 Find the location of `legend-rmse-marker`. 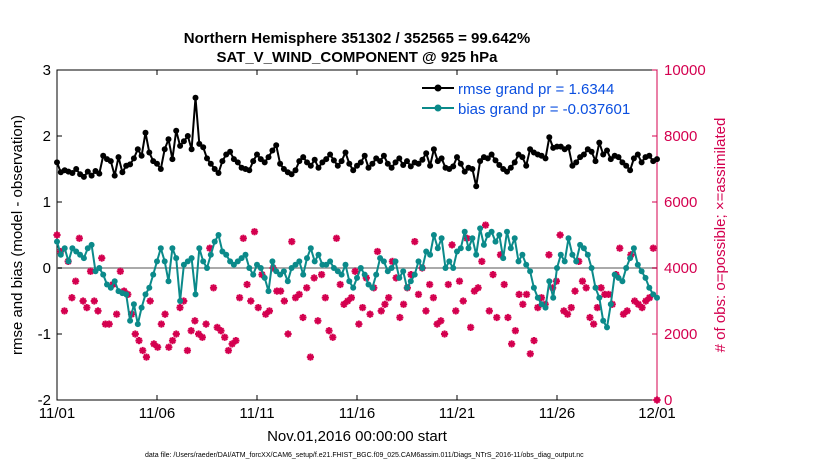

legend-rmse-marker is located at coordinates (438, 88).